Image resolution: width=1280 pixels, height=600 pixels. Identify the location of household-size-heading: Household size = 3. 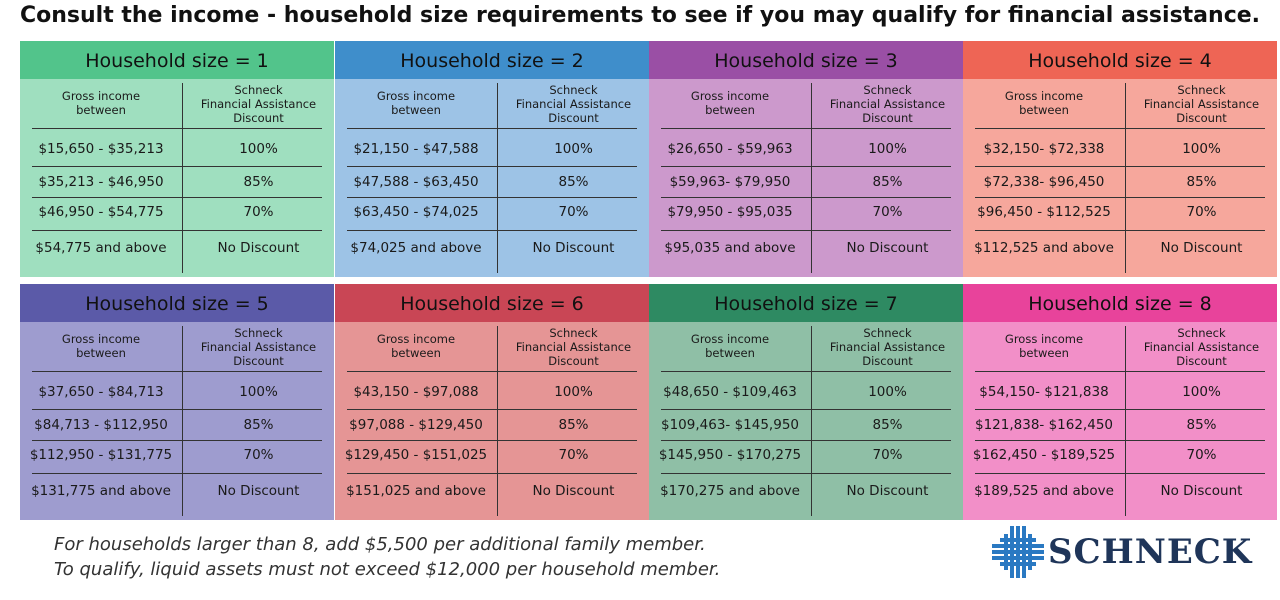
(806, 60).